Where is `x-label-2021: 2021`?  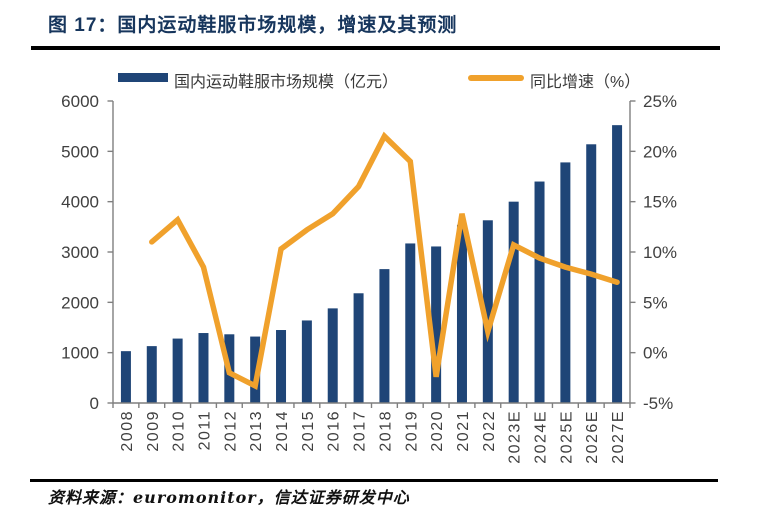 x-label-2021: 2021 is located at coordinates (463, 431).